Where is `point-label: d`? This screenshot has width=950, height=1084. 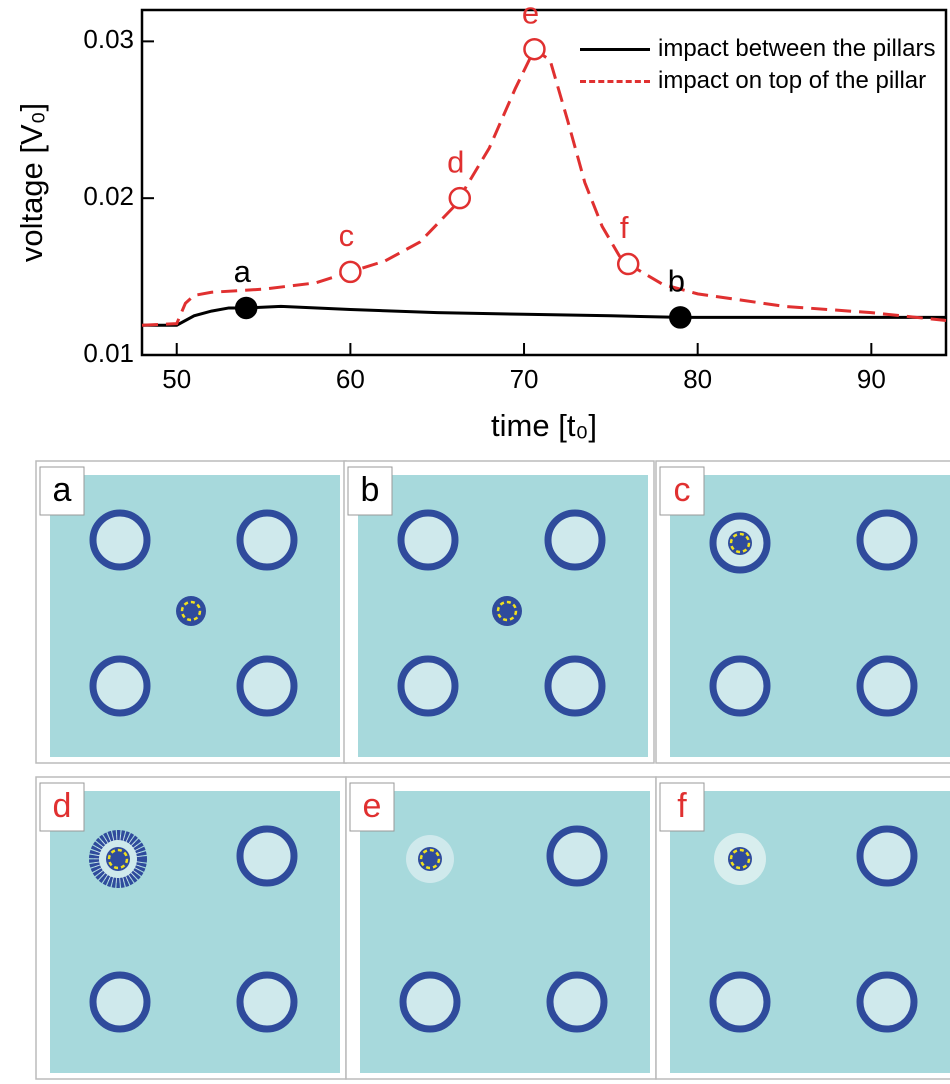 point-label: d is located at coordinates (455, 161).